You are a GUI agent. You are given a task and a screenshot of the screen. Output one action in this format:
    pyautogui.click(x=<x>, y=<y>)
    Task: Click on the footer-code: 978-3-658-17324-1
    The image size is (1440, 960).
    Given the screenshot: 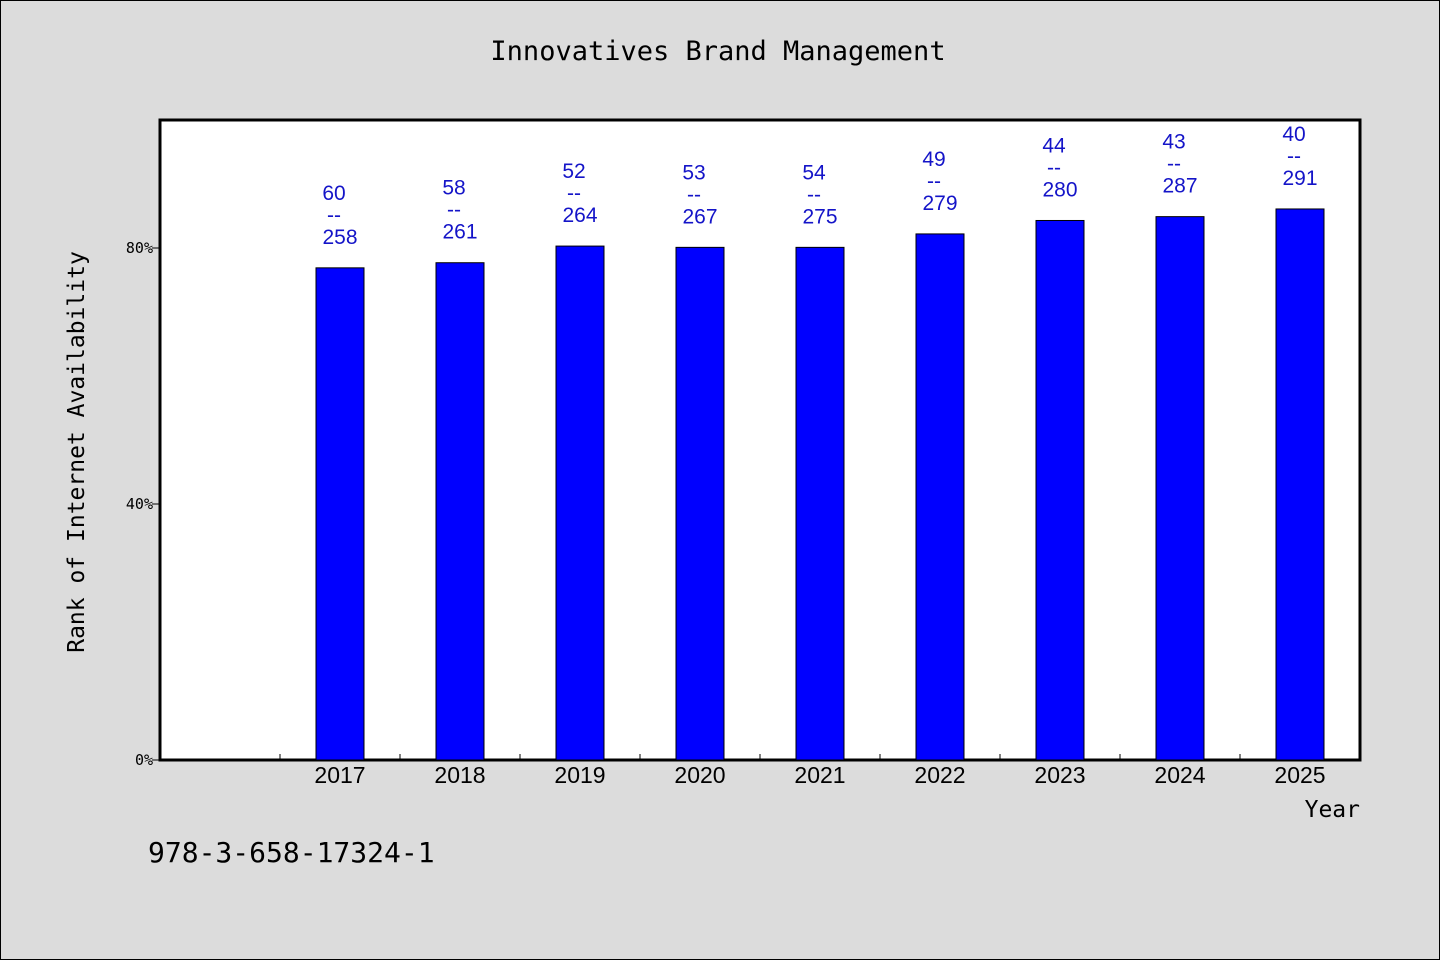 What is the action you would take?
    pyautogui.click(x=291, y=852)
    